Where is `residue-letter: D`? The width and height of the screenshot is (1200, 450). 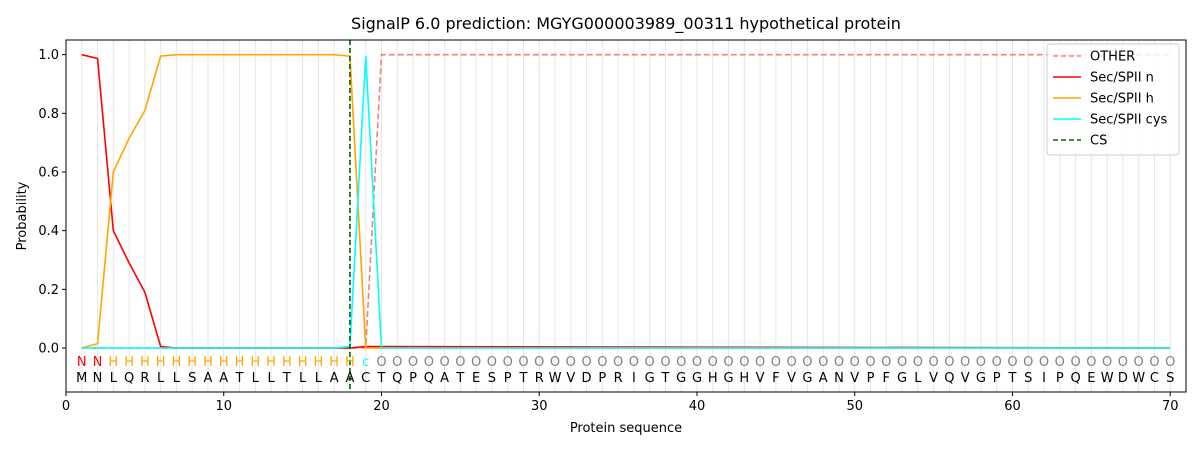
residue-letter: D is located at coordinates (1123, 378).